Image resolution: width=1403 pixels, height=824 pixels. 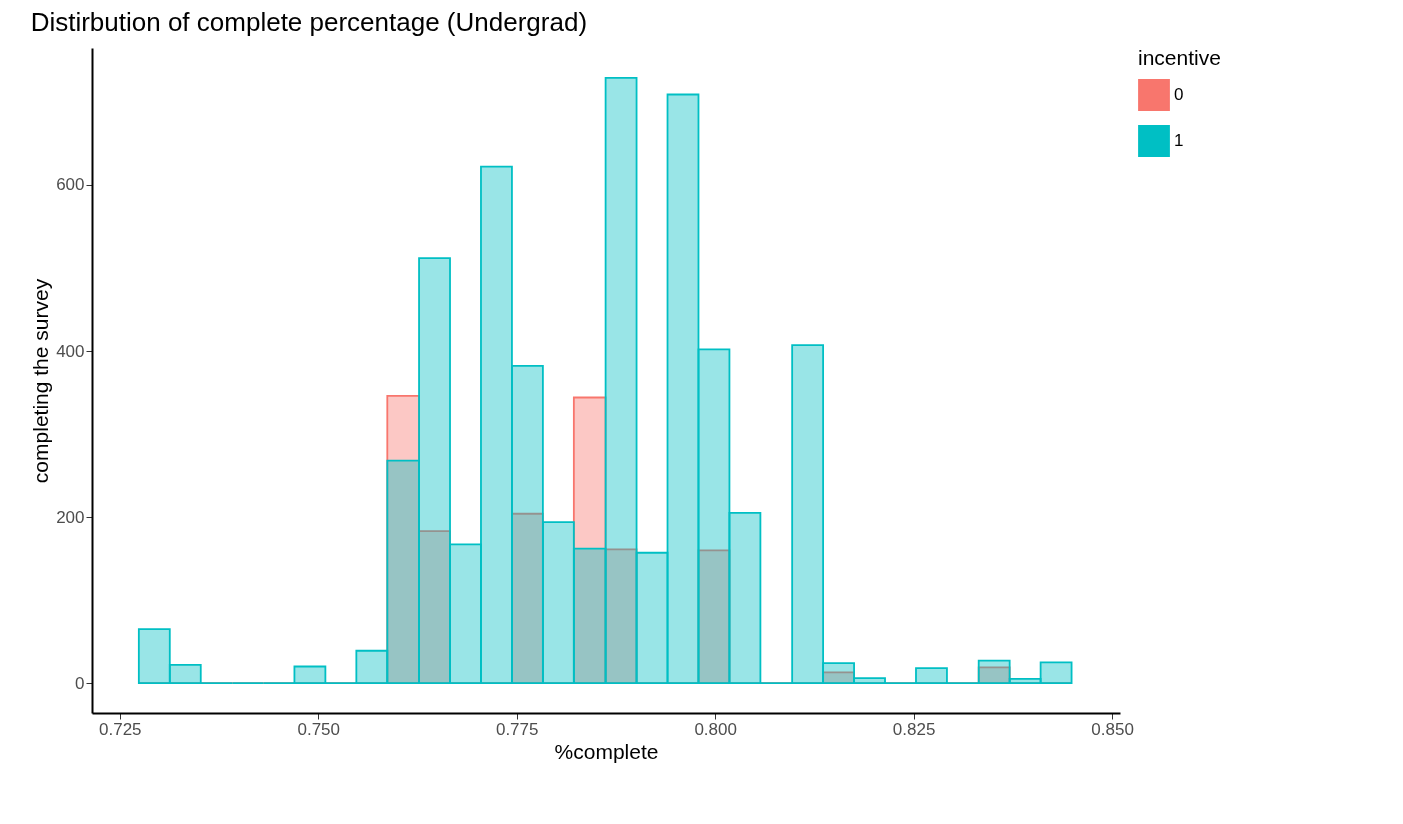 What do you see at coordinates (517, 729) in the screenshot?
I see `x-tick-label: 0.775` at bounding box center [517, 729].